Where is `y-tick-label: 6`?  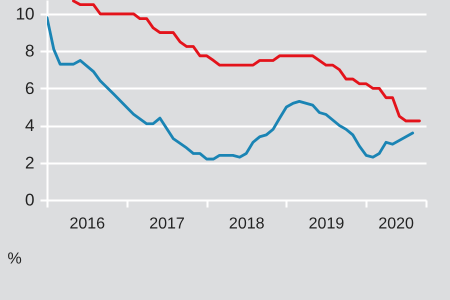
y-tick-label: 6 is located at coordinates (29, 88).